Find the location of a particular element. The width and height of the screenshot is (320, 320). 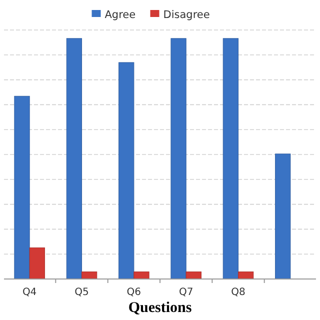

x-tick-label: Q8 is located at coordinates (238, 292).